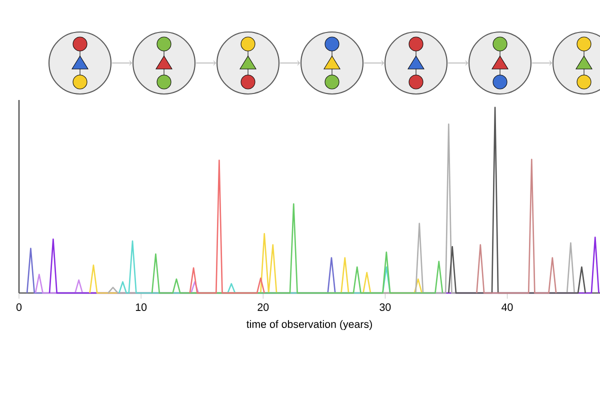  What do you see at coordinates (507, 307) in the screenshot?
I see `x-tick-label: 40` at bounding box center [507, 307].